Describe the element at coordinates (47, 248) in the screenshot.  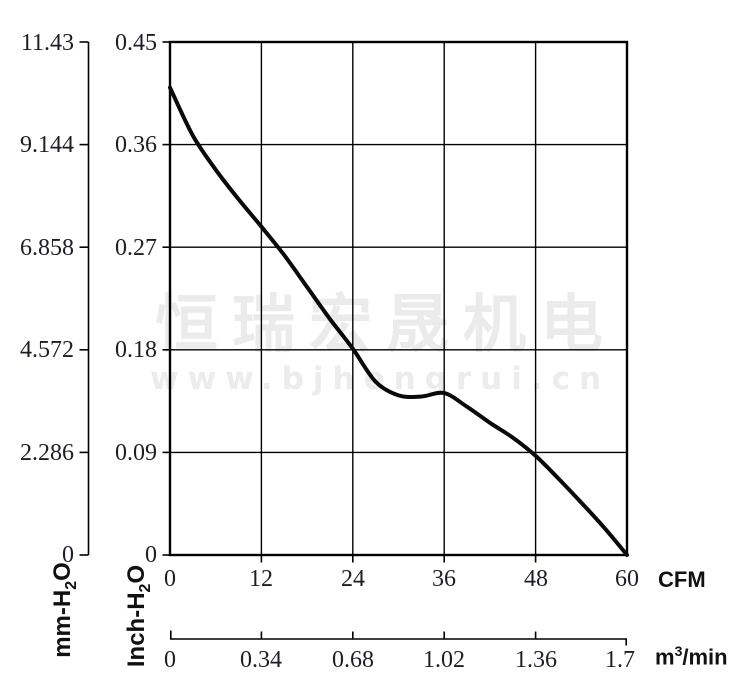
I see `mm-tick-label: 6.858` at that location.